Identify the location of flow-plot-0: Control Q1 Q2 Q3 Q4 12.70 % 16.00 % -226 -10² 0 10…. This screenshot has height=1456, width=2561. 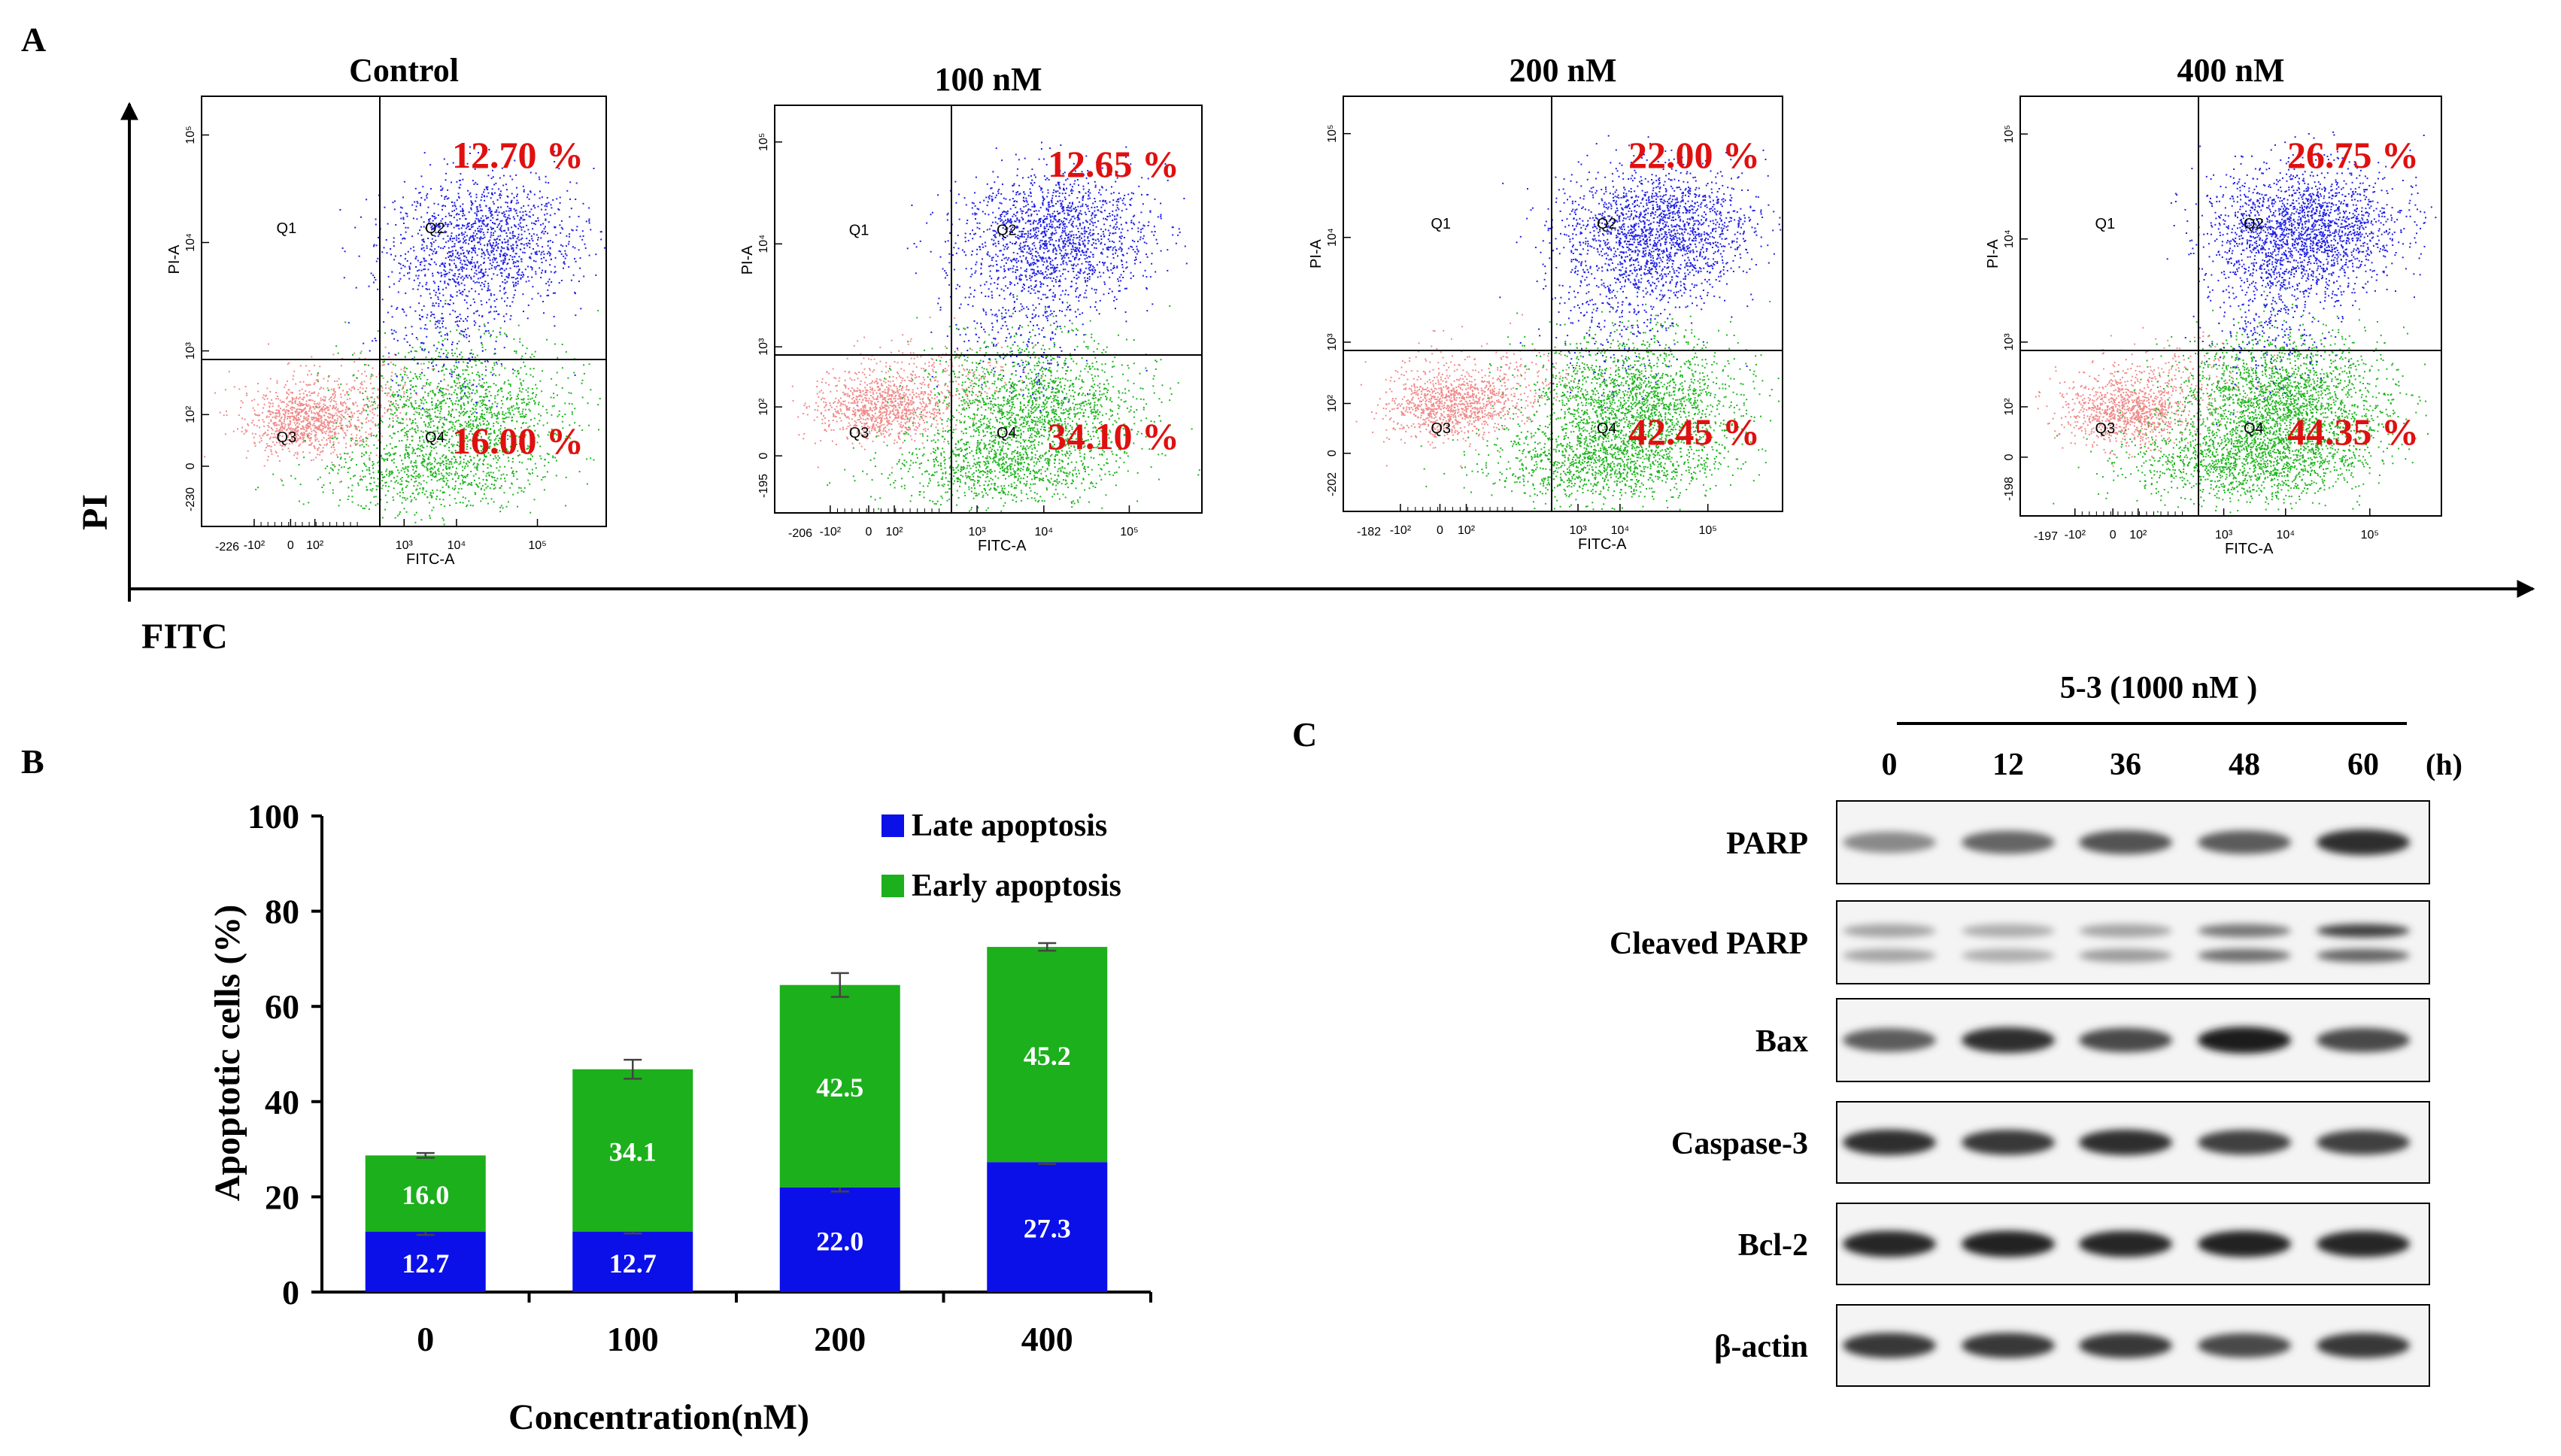
(386, 310).